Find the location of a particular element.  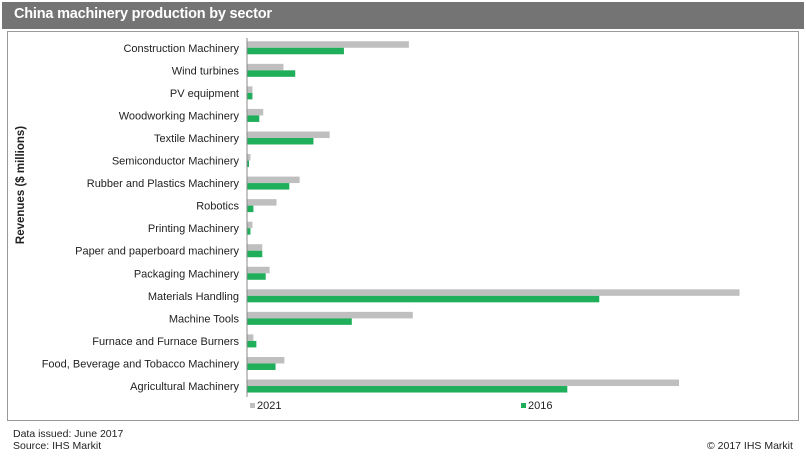

title-bar: China machinery production by sector is located at coordinates (403, 15).